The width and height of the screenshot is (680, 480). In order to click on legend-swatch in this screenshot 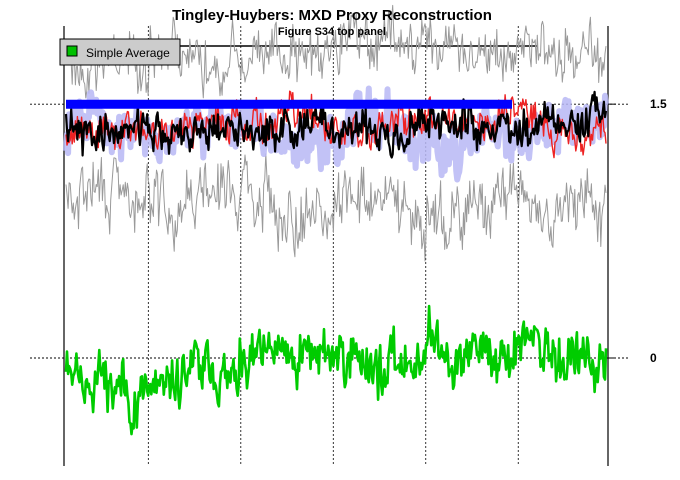, I will do `click(72, 51)`.